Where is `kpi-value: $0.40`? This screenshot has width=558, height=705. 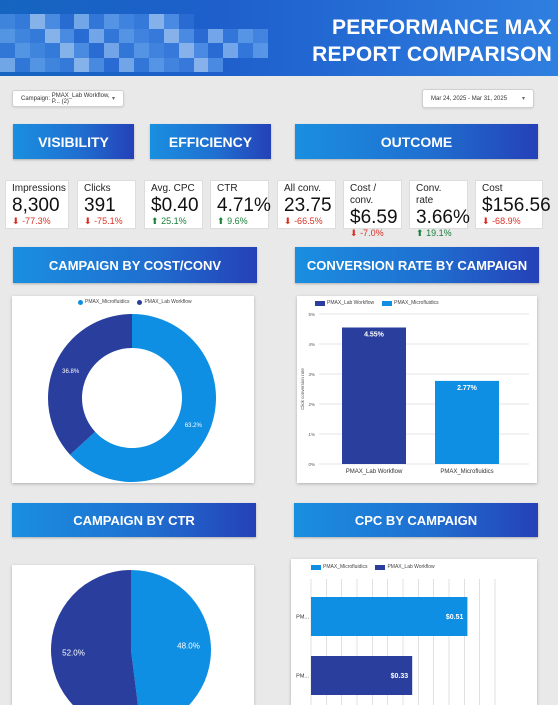
kpi-value: $0.40 is located at coordinates (175, 205).